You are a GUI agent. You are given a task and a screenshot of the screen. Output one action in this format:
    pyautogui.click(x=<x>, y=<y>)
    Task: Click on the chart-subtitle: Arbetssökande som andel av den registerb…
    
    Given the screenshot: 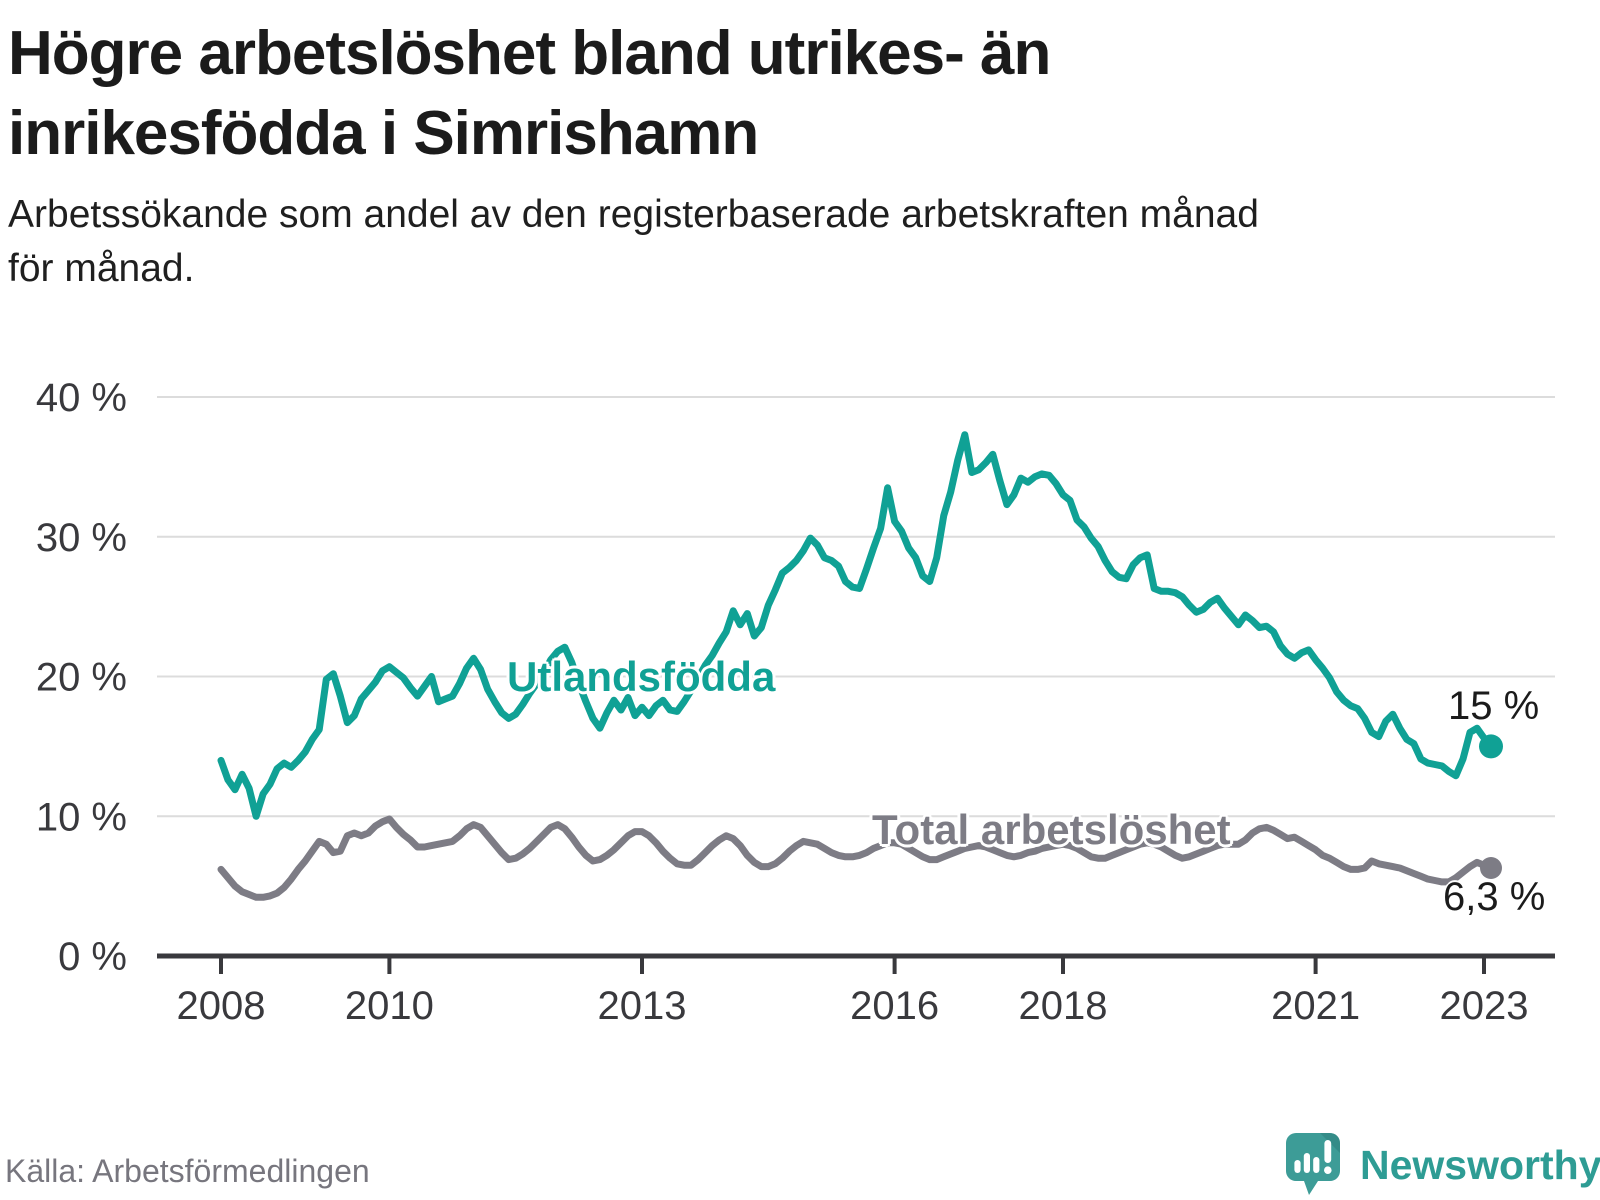 What is the action you would take?
    pyautogui.click(x=788, y=242)
    